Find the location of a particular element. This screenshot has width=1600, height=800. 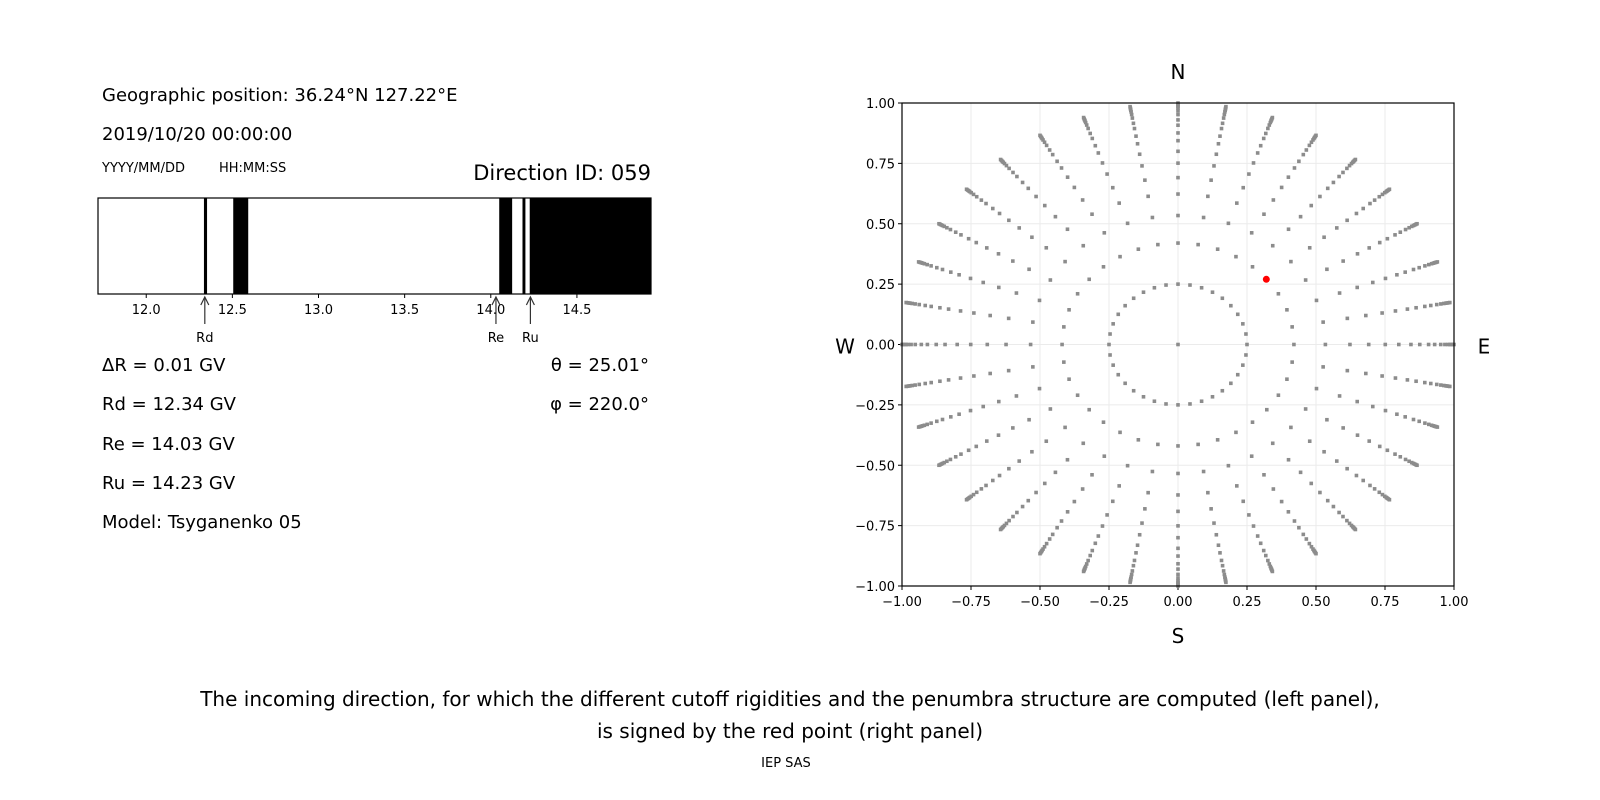

x-tick-label: 0.25 is located at coordinates (1247, 602).